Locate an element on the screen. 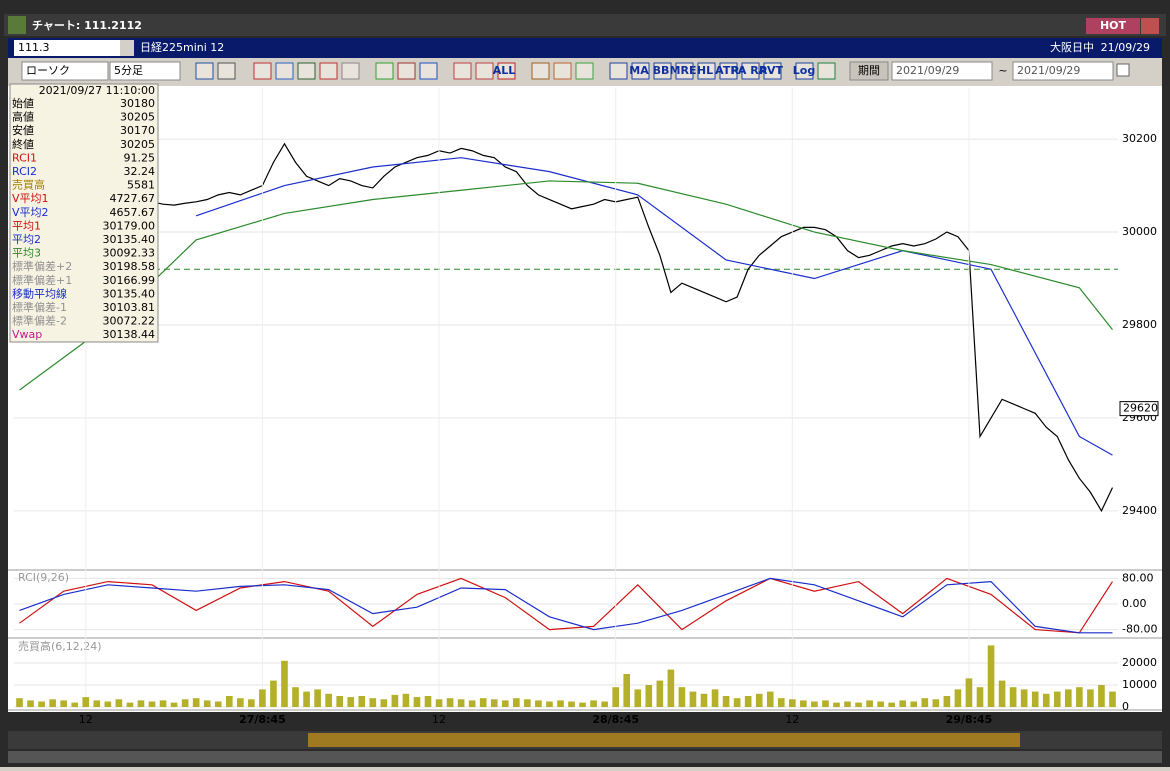 This screenshot has height=771, width=1170. from-date-box is located at coordinates (942, 71).